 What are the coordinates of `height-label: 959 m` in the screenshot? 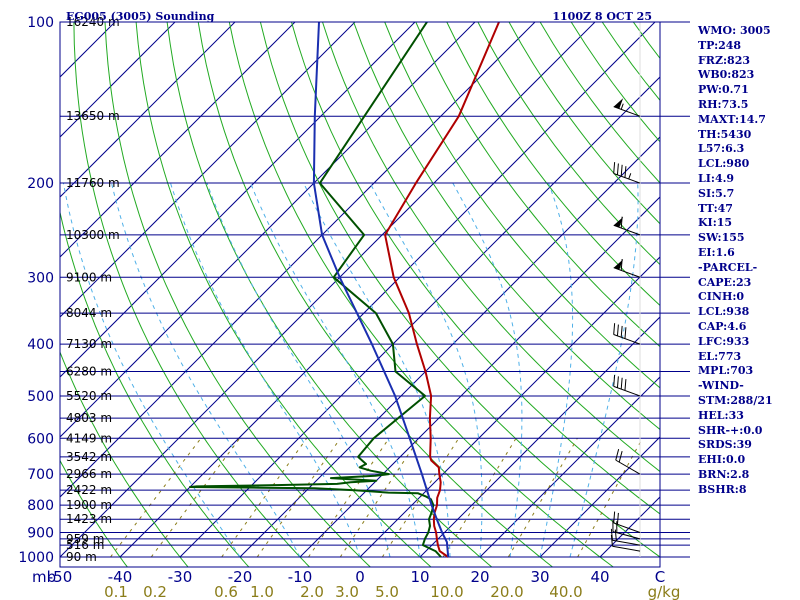 It's located at (85, 539).